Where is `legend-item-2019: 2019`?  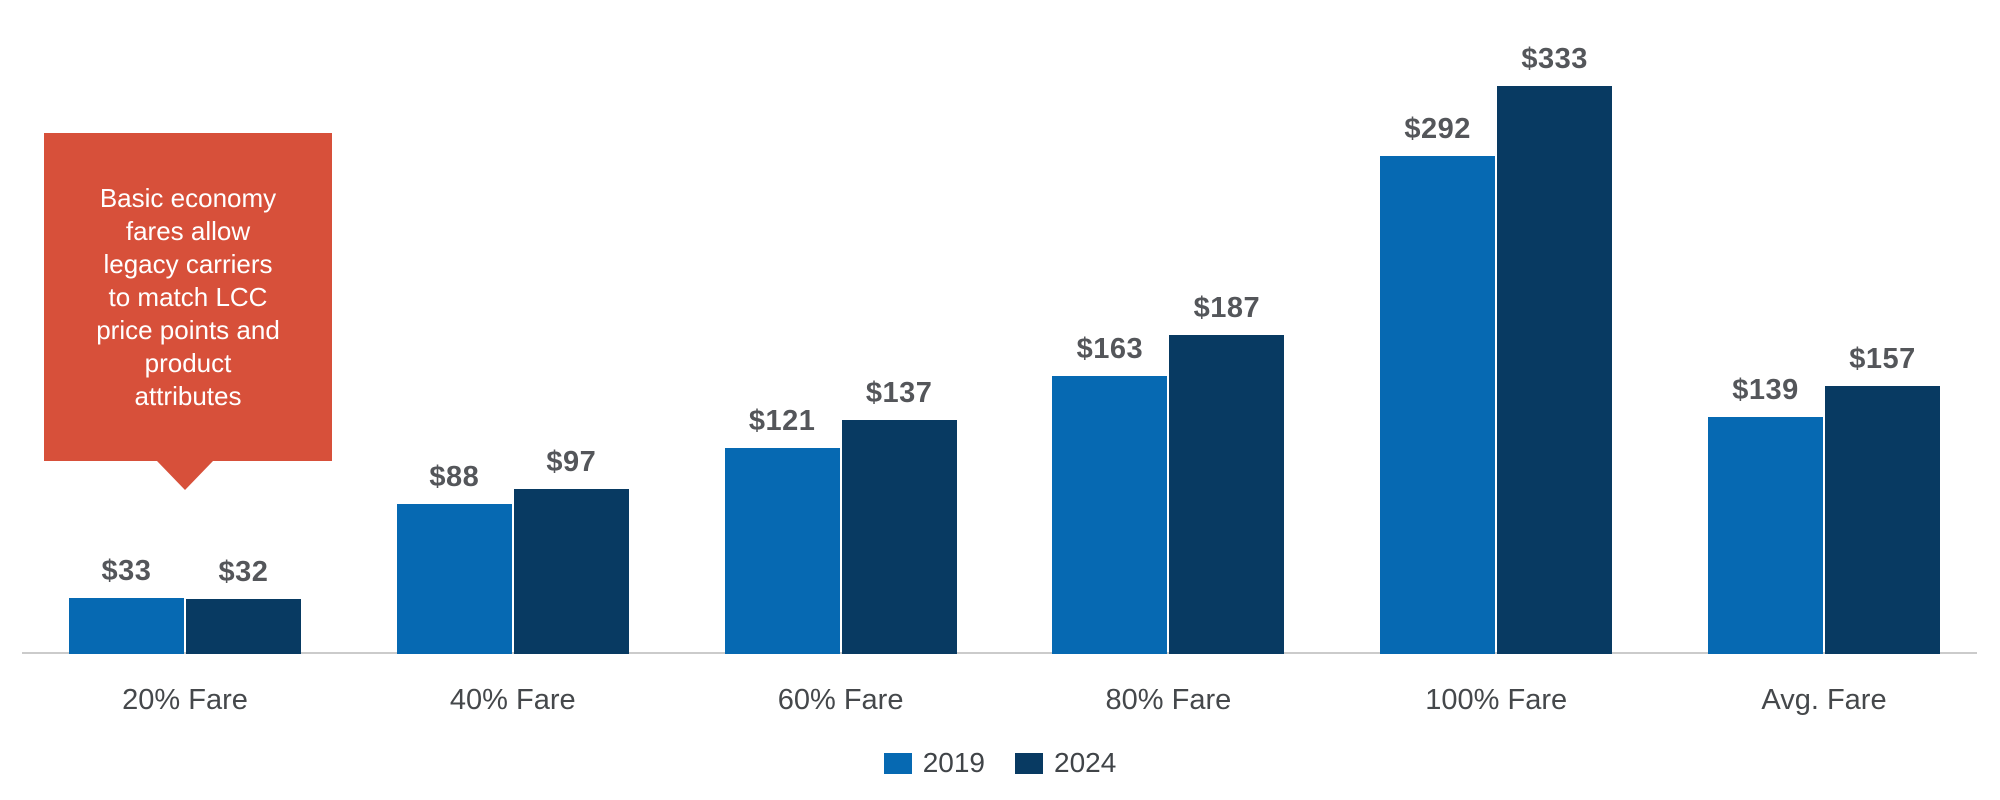
legend-item-2019: 2019 is located at coordinates (934, 763).